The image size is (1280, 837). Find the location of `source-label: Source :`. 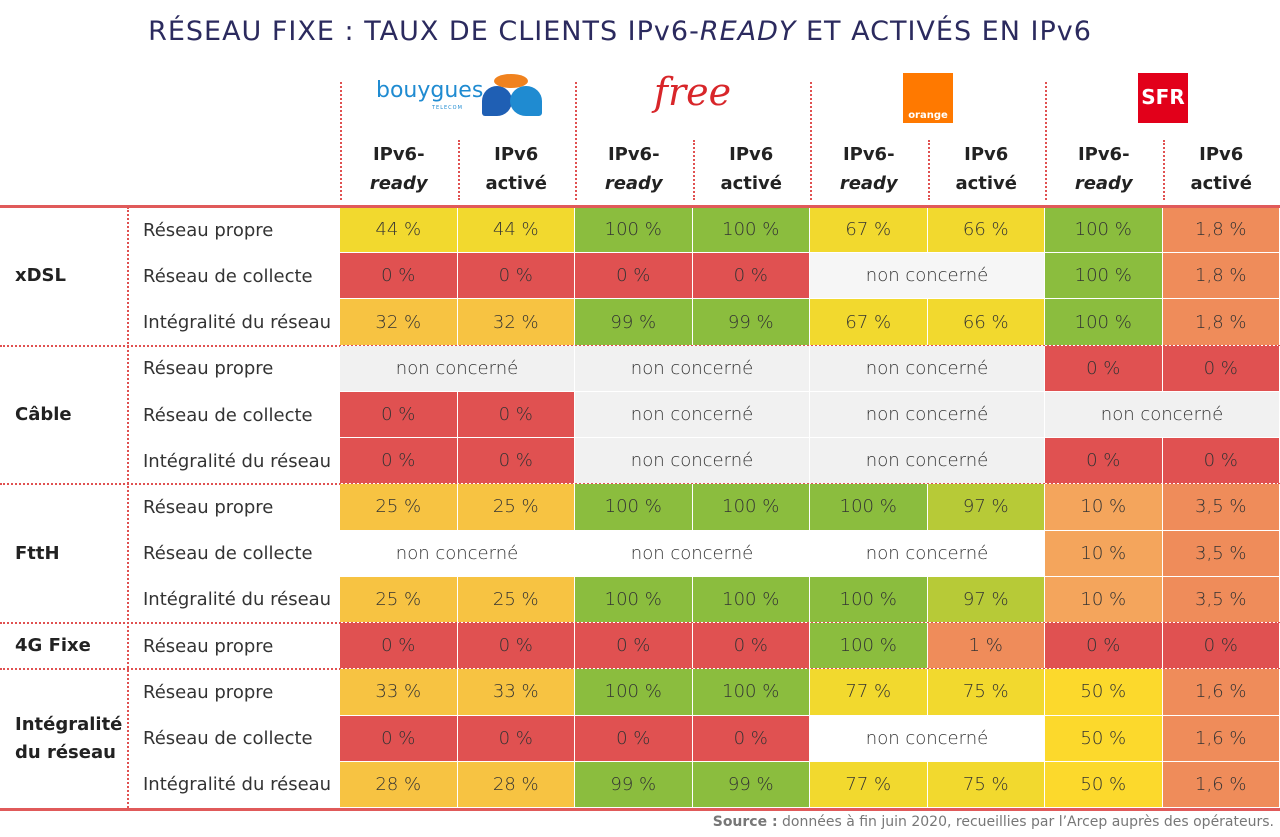

source-label: Source : is located at coordinates (745, 822).